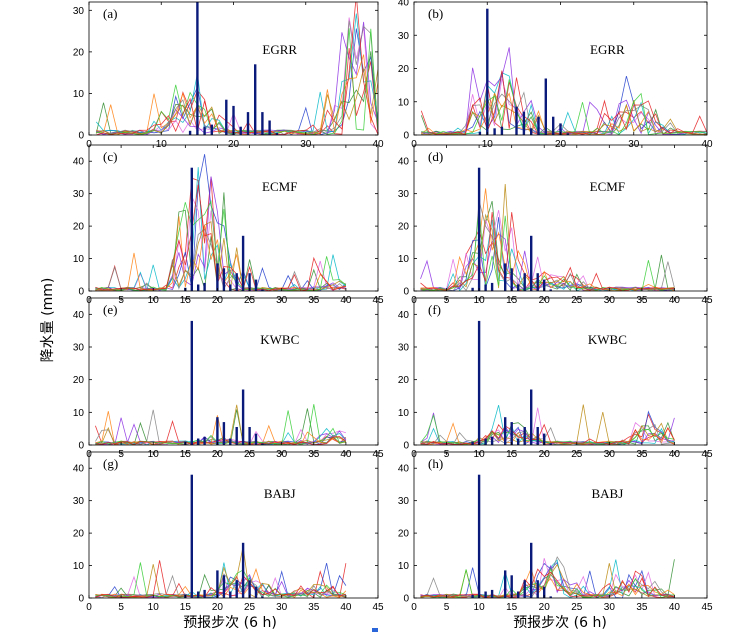 This screenshot has height=633, width=751. Describe the element at coordinates (228, 532) in the screenshot. I see `panel-g: 0 5 10 15 20 25 30 35 40 45 0 10 20 30 40 (g) BABJ` at that location.